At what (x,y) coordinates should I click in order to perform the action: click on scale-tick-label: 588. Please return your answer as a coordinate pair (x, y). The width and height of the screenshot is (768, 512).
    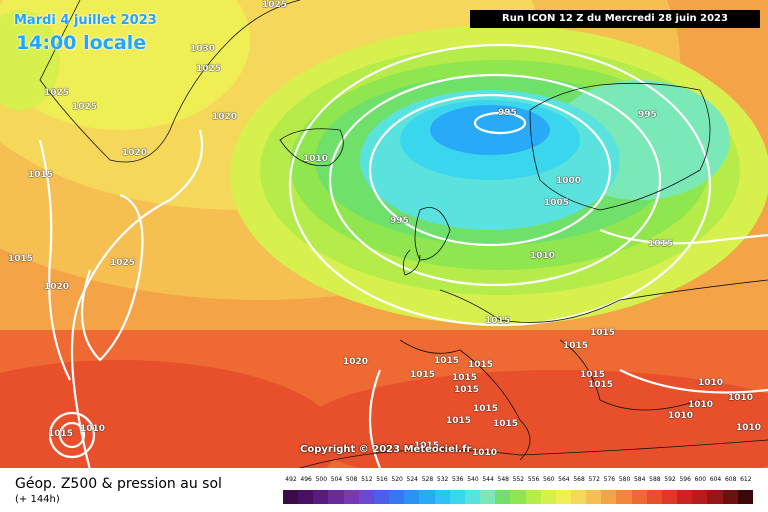
    Looking at the image, I should click on (655, 479).